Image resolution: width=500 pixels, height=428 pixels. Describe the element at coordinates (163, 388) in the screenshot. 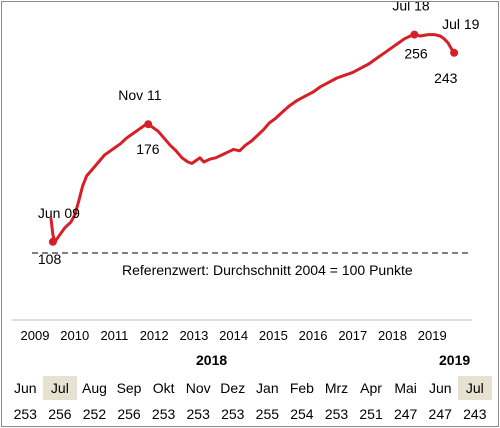

I see `month-cell: Okt` at that location.